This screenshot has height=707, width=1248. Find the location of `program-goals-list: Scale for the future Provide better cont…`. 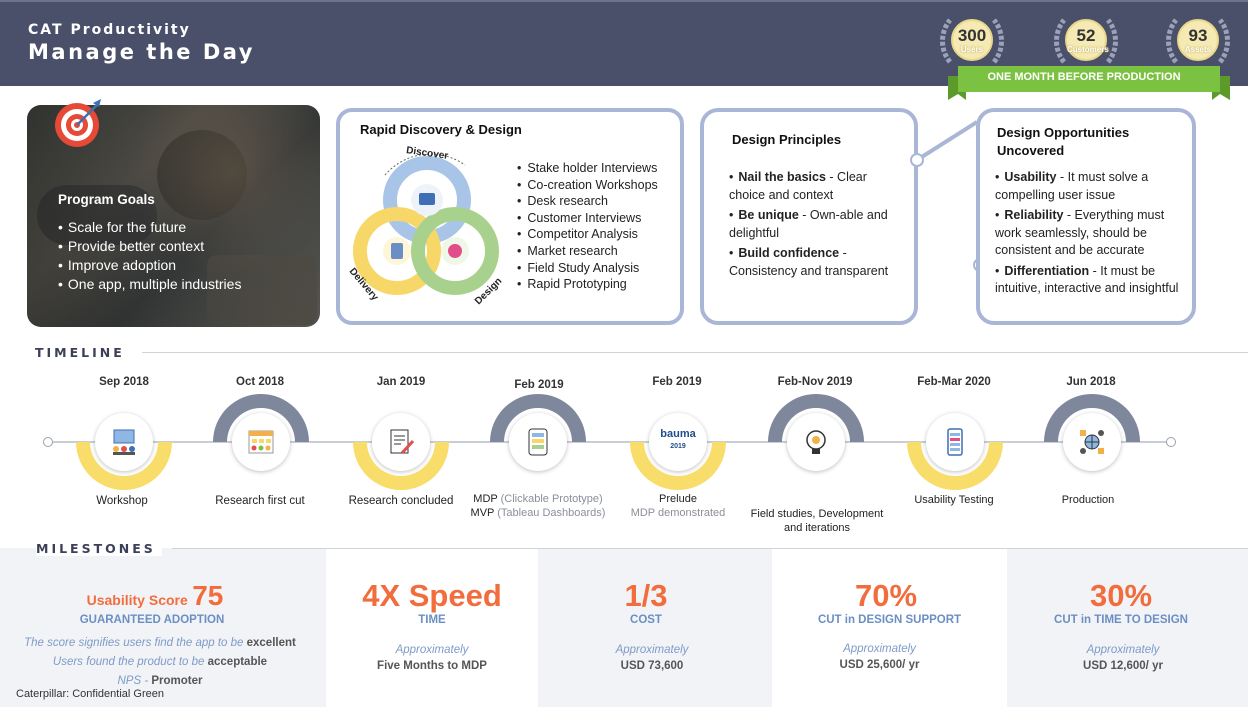

program-goals-list: Scale for the future Provide better cont… is located at coordinates (150, 256).